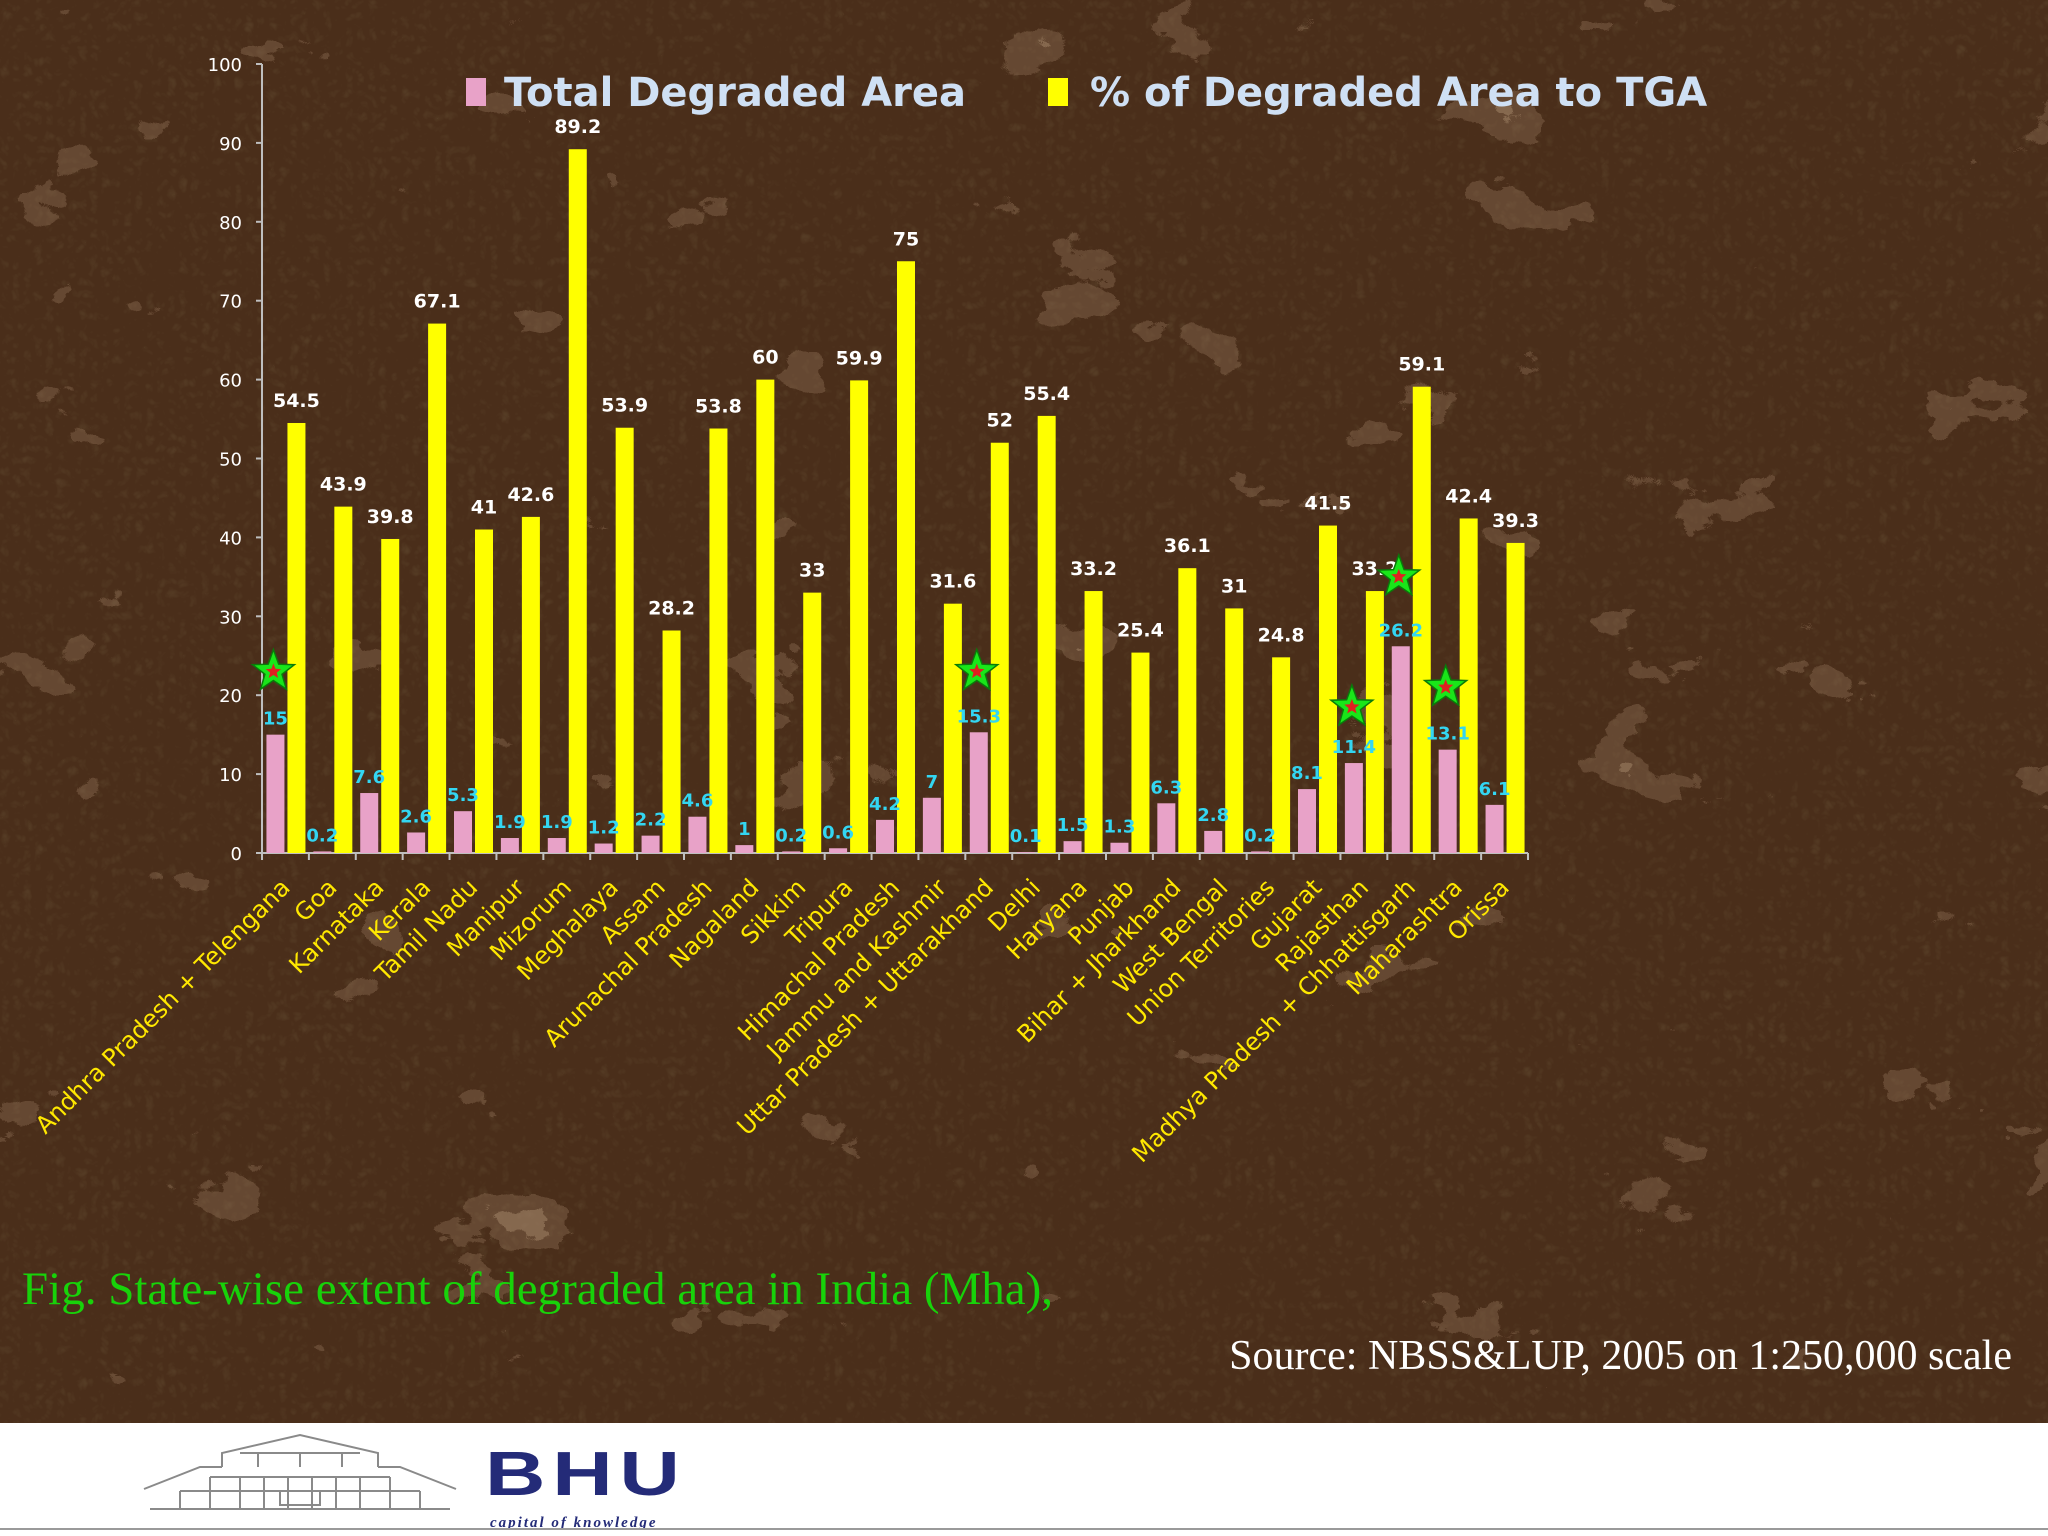 The width and height of the screenshot is (2048, 1536). Describe the element at coordinates (765, 358) in the screenshot. I see `data-label-percent: 60` at that location.